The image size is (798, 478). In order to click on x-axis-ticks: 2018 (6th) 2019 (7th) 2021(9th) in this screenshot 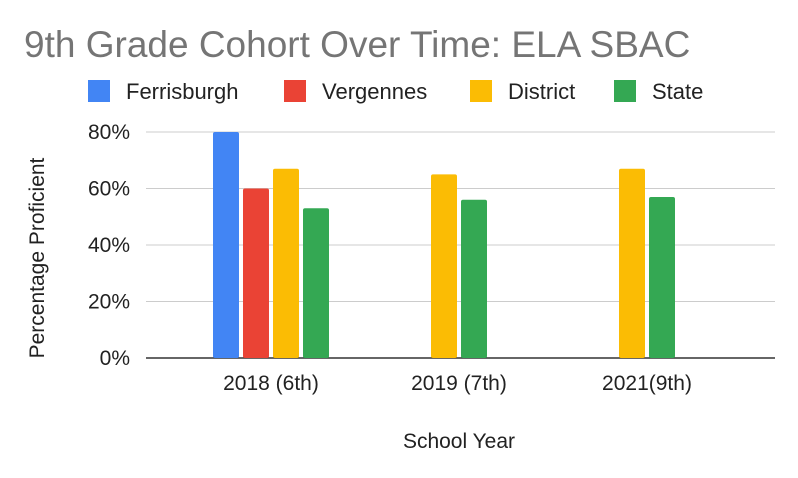, I will do `click(457, 383)`.